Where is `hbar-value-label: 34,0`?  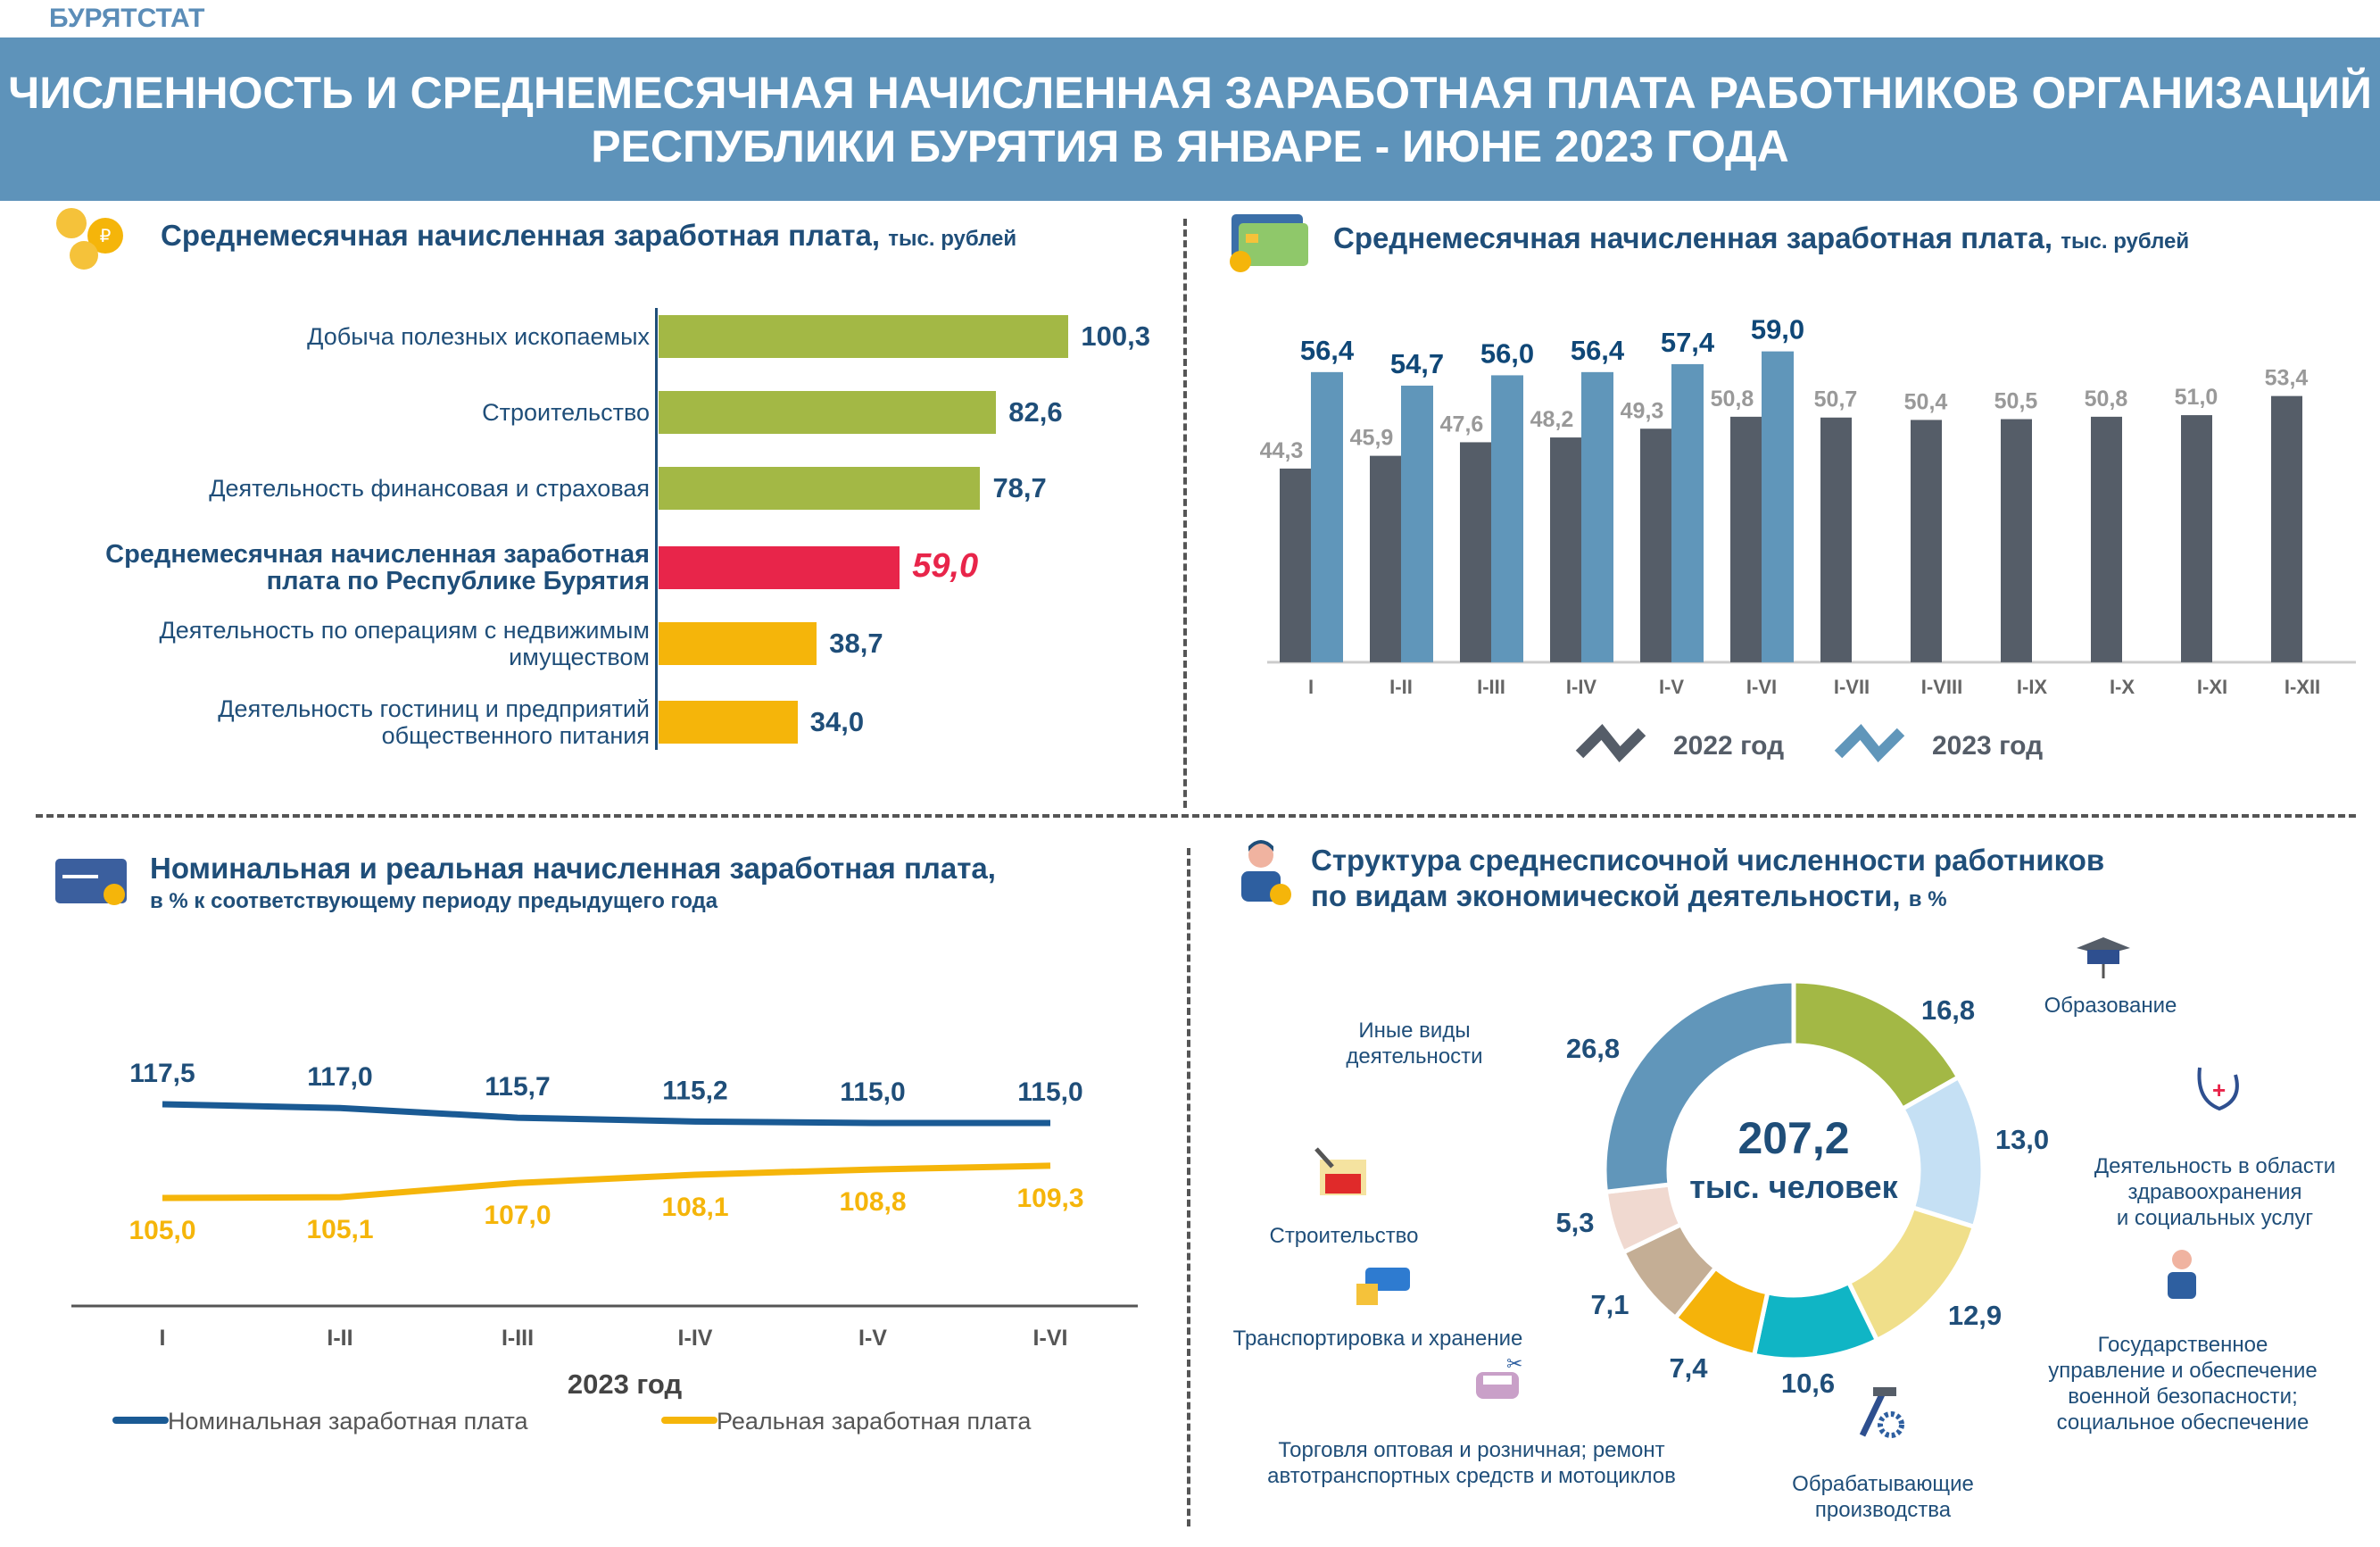 hbar-value-label: 34,0 is located at coordinates (837, 722).